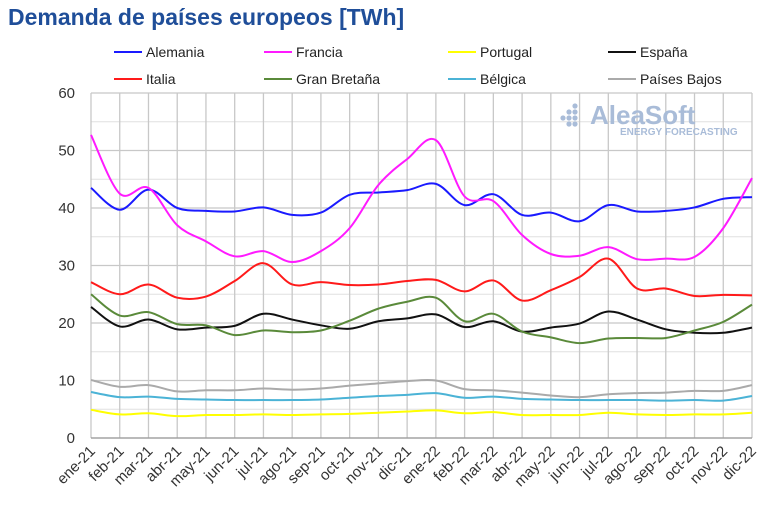  Describe the element at coordinates (679, 132) in the screenshot. I see `watermark-tagline: ENERGY FORECASTING` at that location.